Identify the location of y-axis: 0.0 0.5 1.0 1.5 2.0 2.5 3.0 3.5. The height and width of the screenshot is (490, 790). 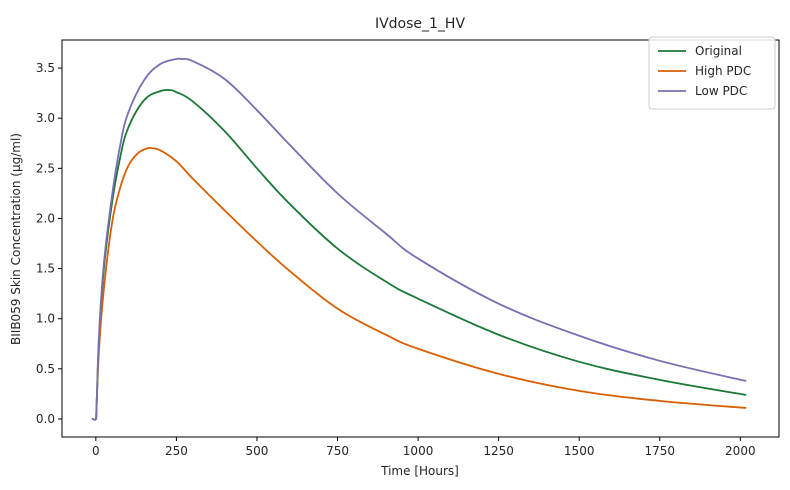
(49, 243).